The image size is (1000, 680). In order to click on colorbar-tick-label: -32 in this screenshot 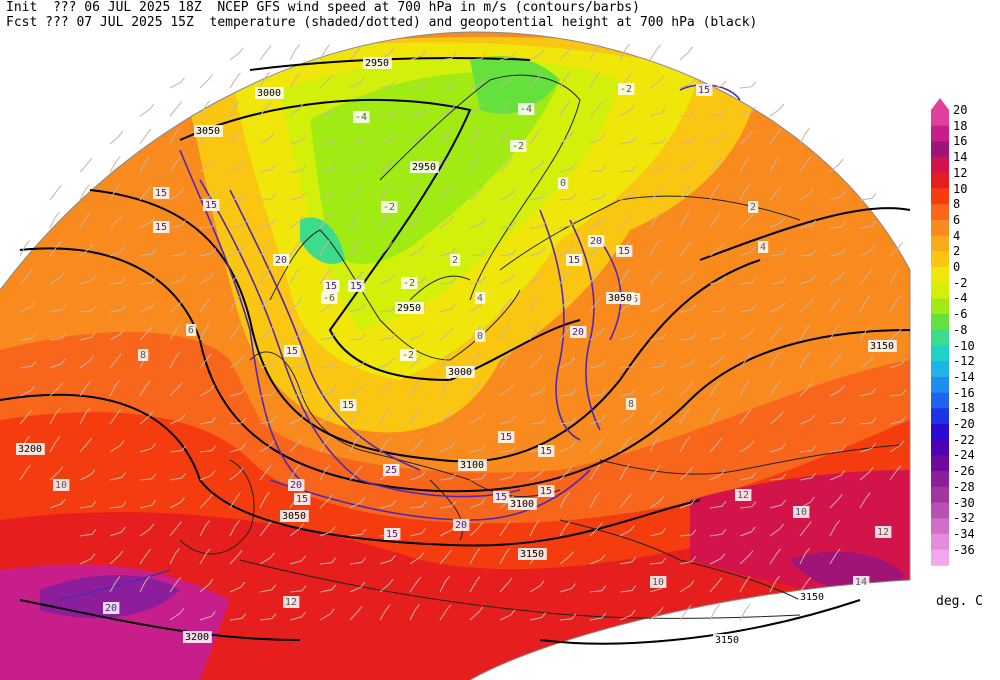, I will do `click(964, 518)`.